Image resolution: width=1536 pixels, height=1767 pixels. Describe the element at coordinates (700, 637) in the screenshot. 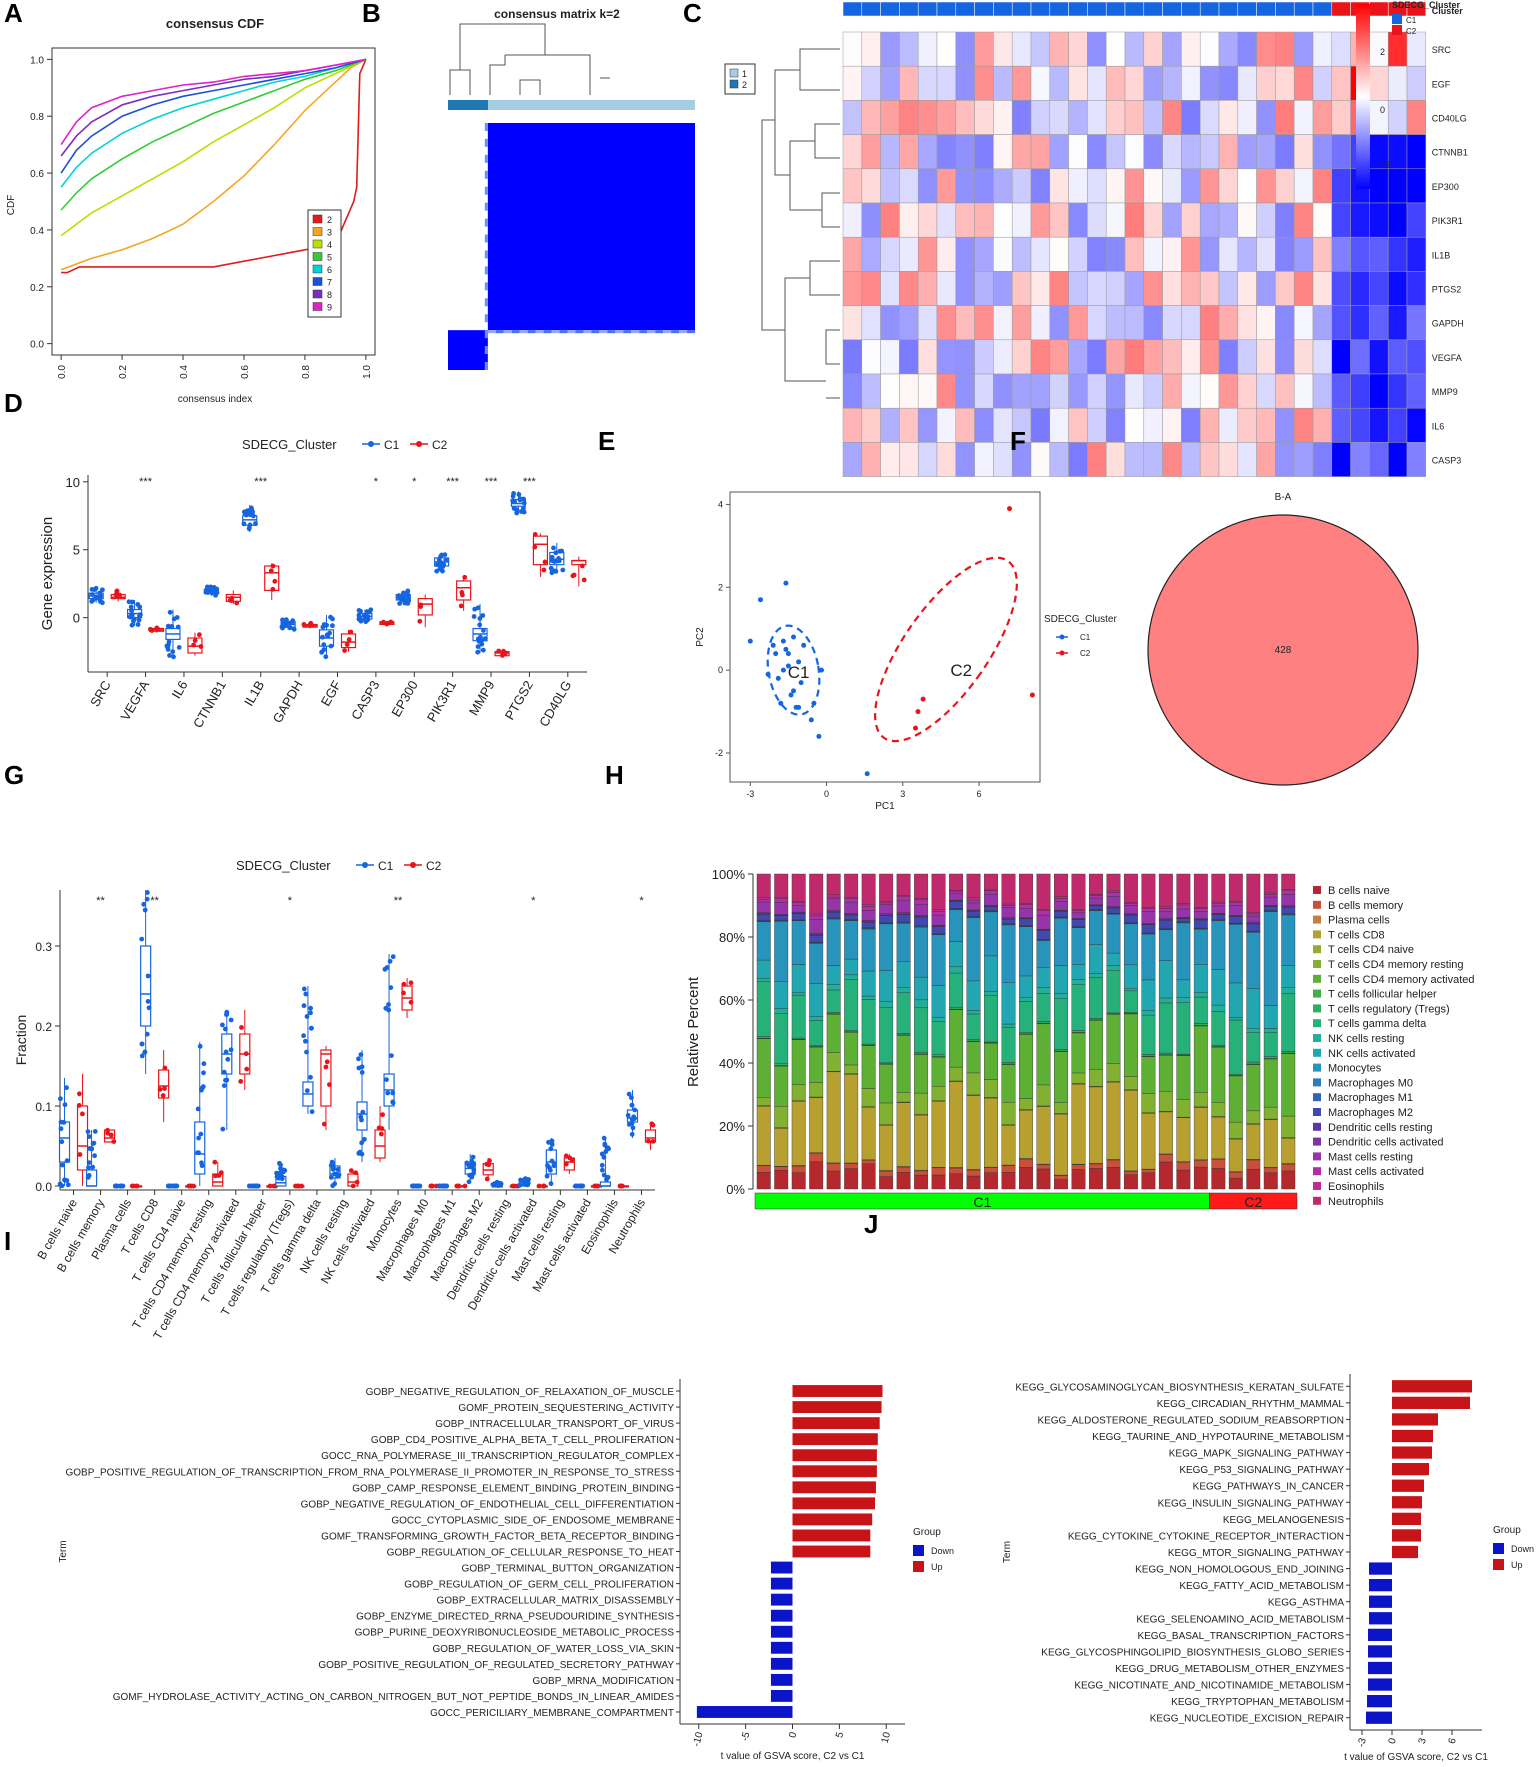

I see `y-axis-label: PC2` at that location.